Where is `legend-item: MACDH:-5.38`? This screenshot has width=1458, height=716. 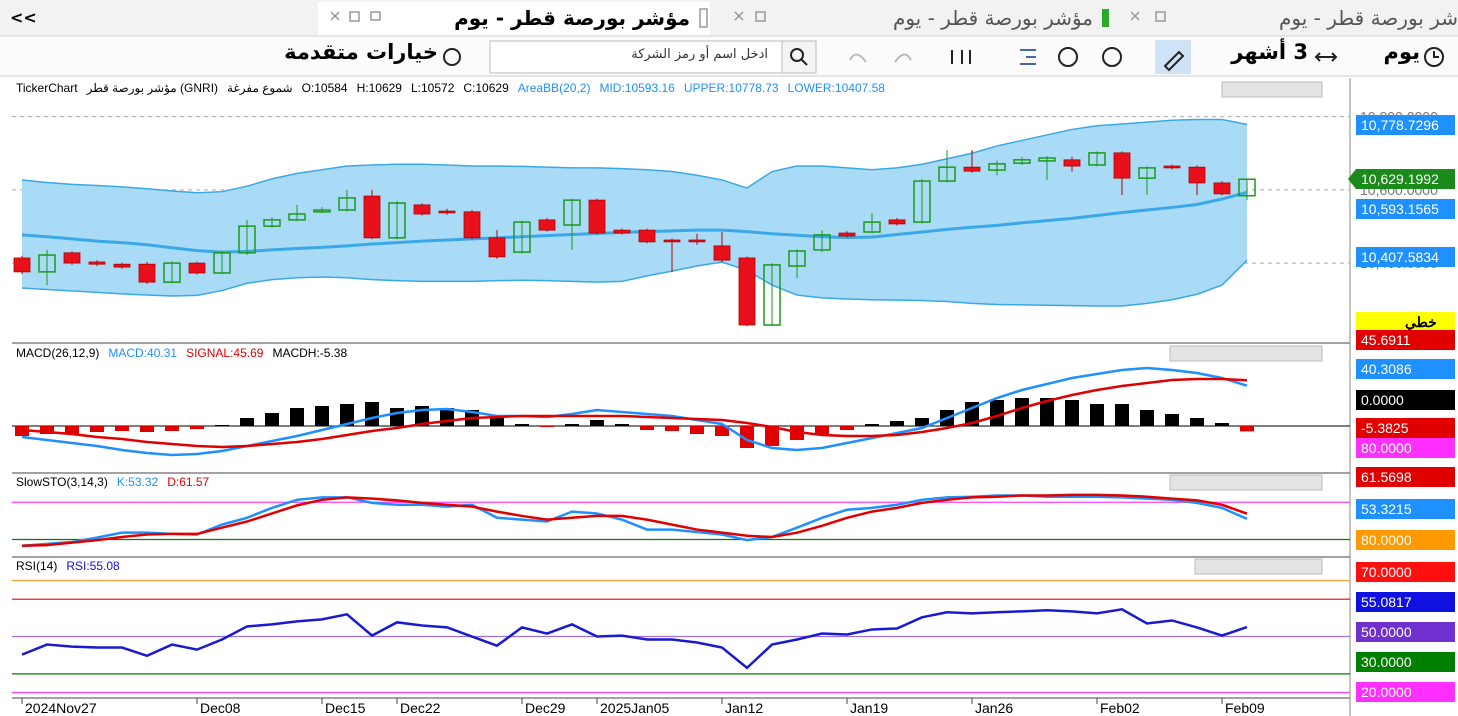 legend-item: MACDH:-5.38 is located at coordinates (310, 353).